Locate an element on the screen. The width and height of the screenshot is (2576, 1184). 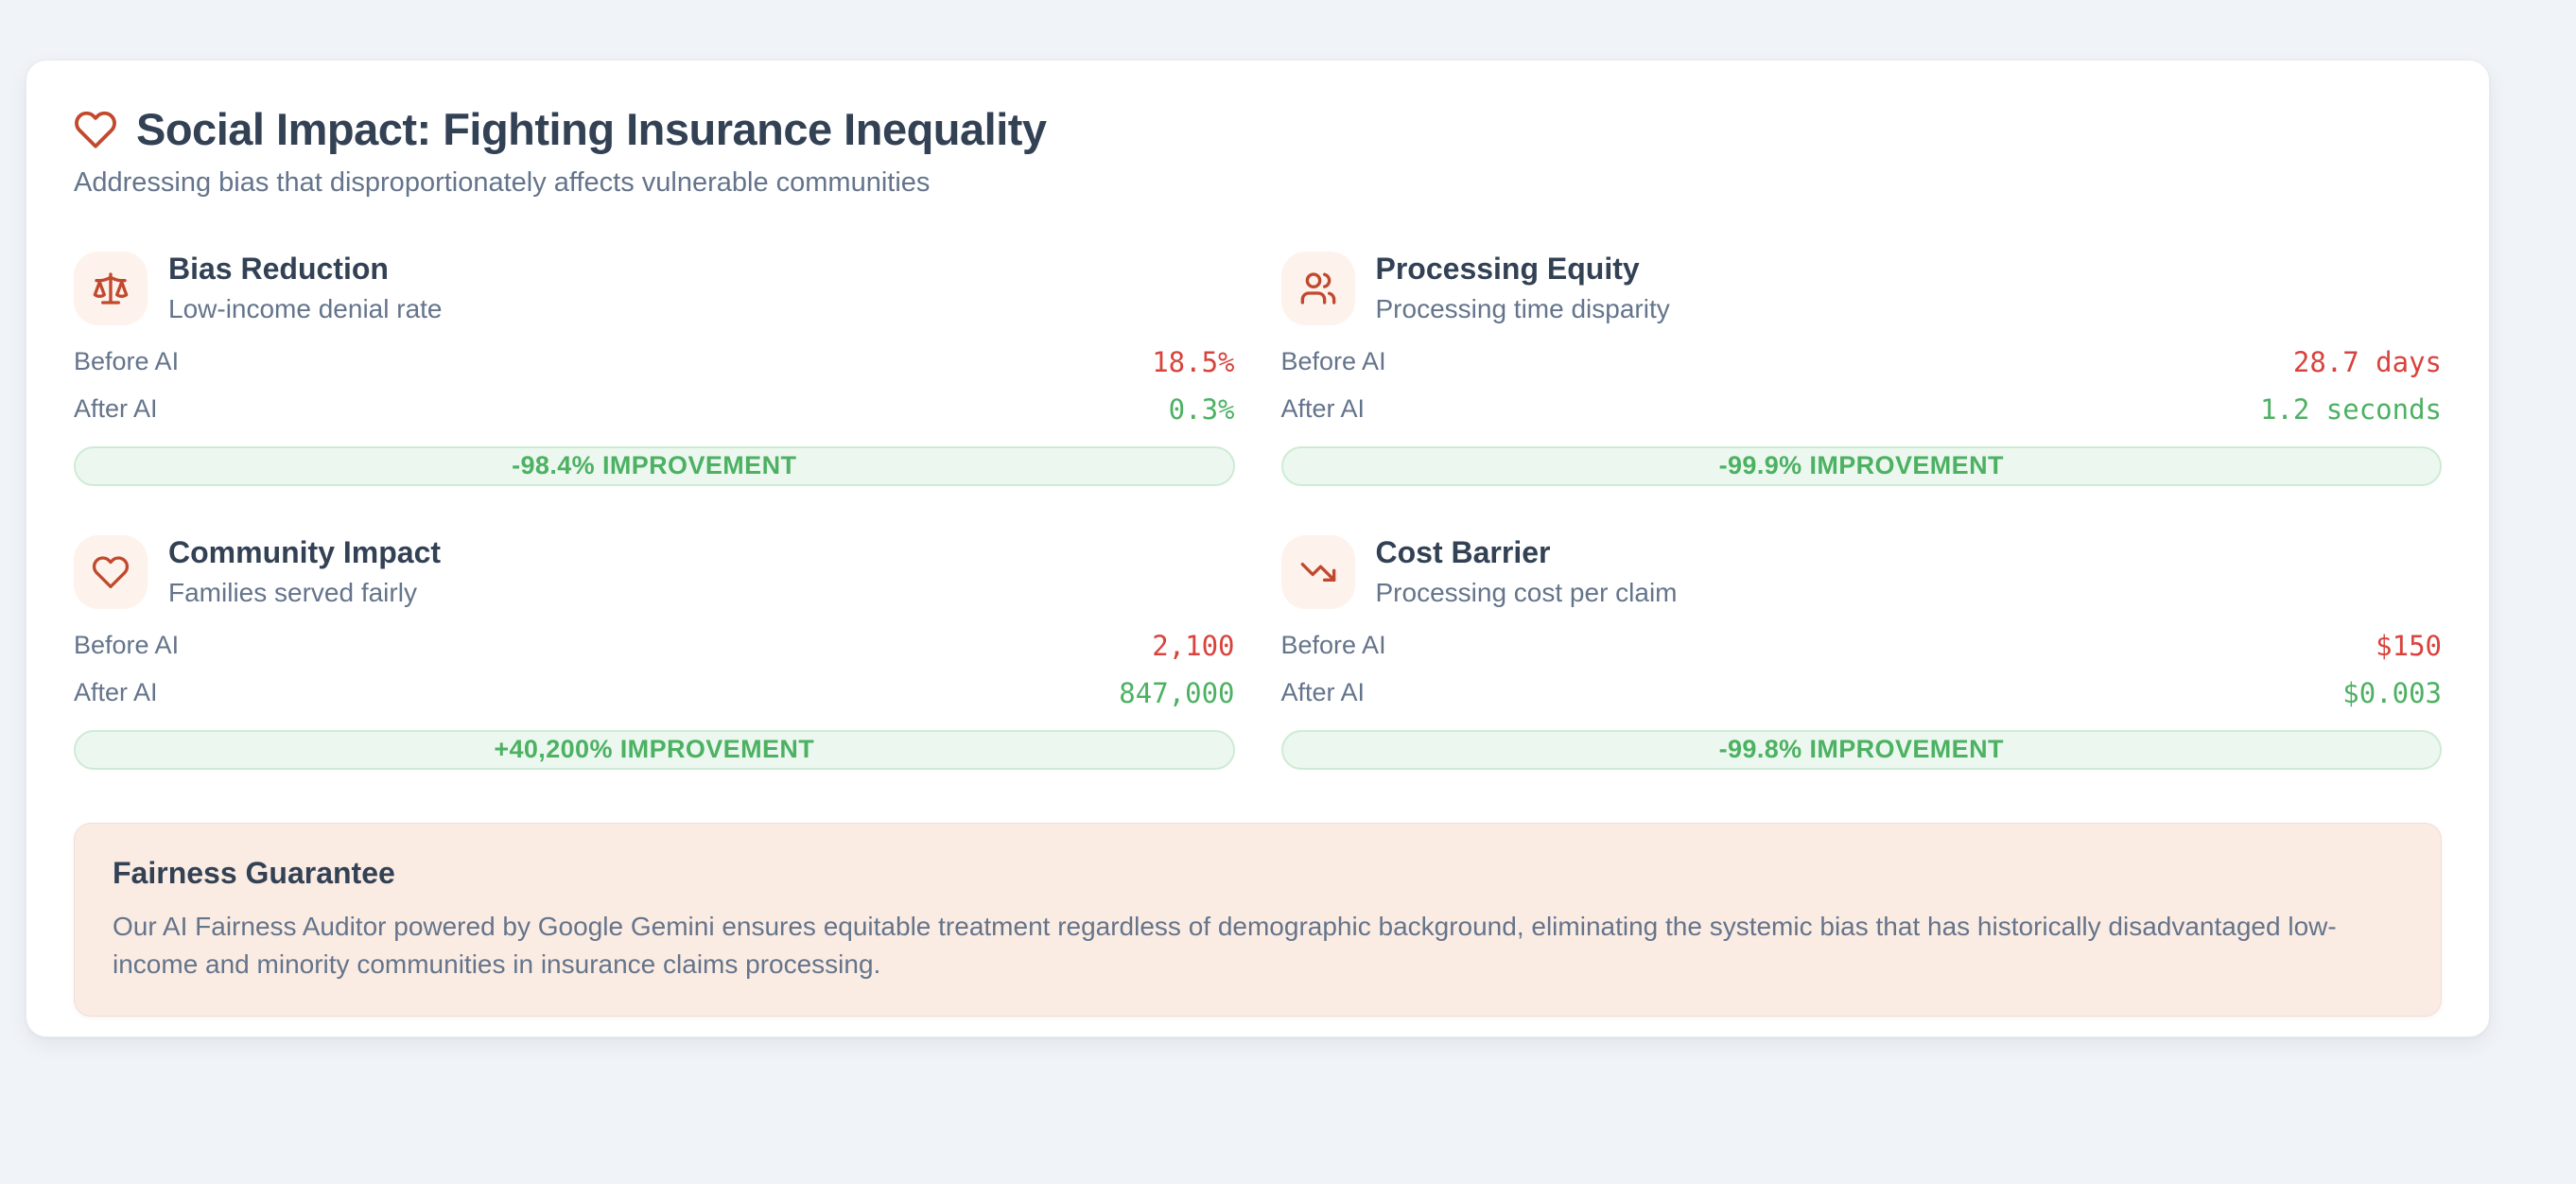
metric-rows: Before AI 28.7 days After AI 1.2 seconds is located at coordinates (1862, 386).